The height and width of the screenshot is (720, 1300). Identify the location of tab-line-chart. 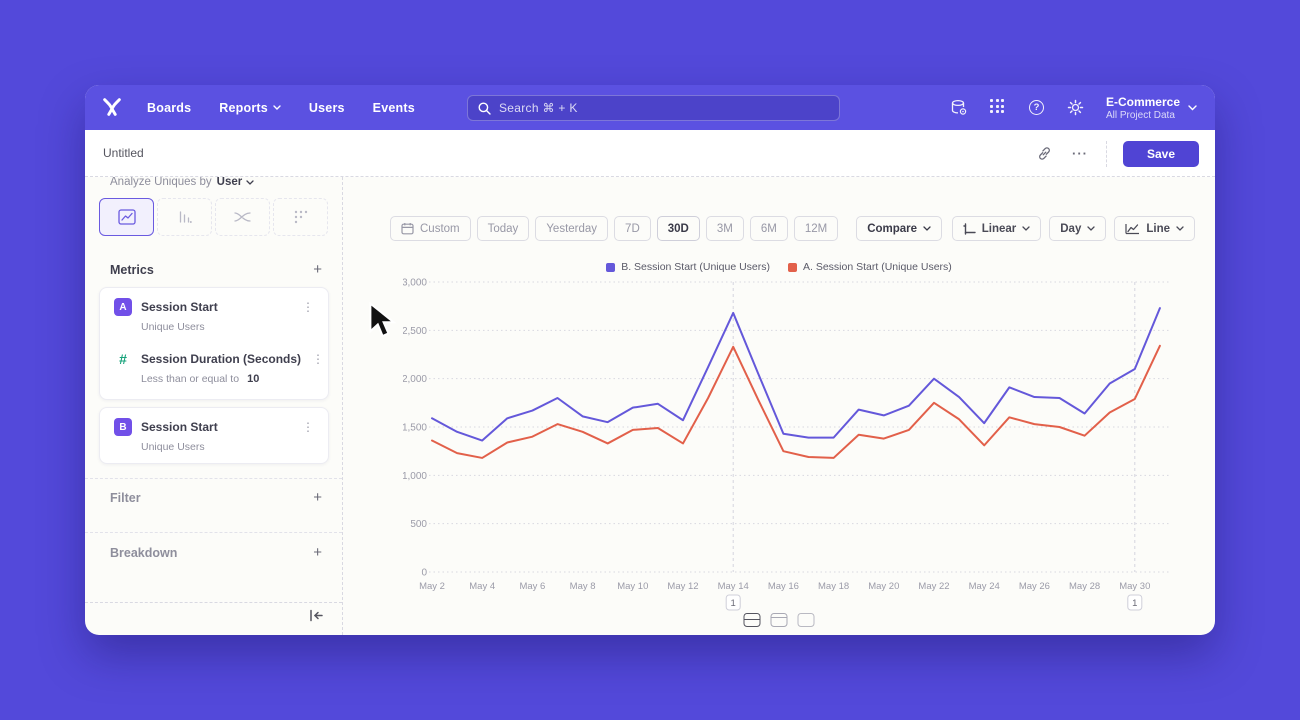
(126, 217).